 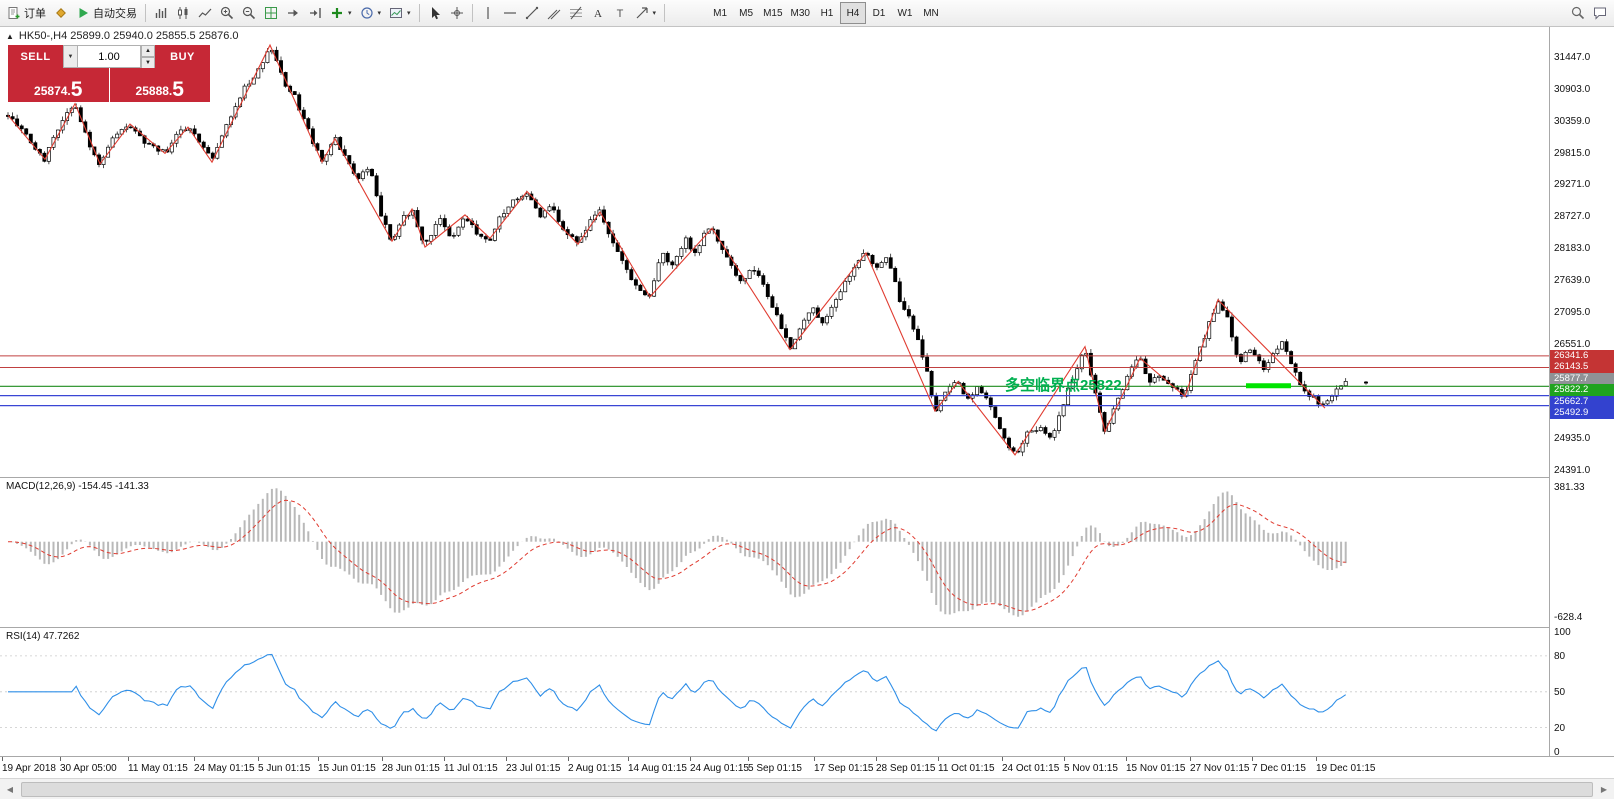 I want to click on gold-diamond-icon, so click(x=61, y=13).